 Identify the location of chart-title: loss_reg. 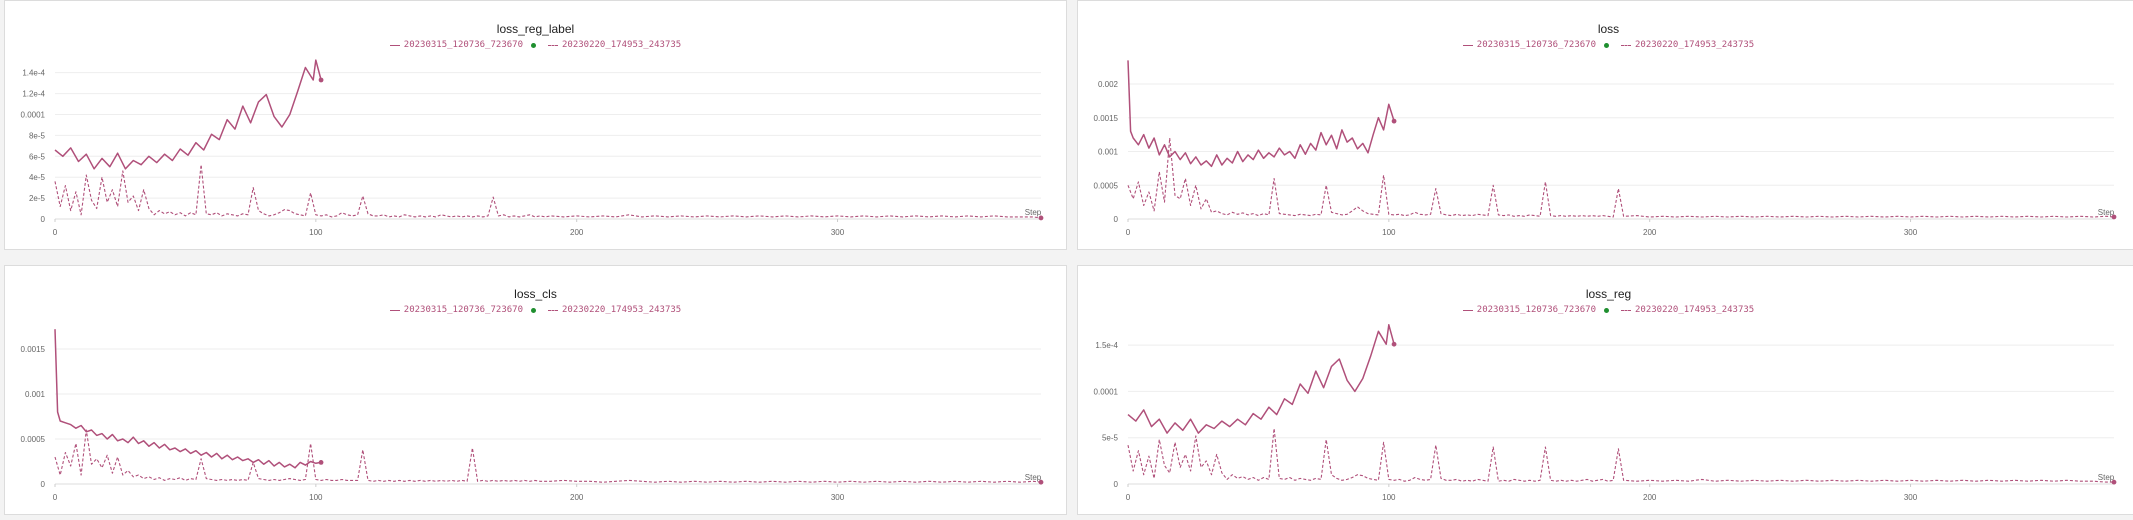
(1608, 294).